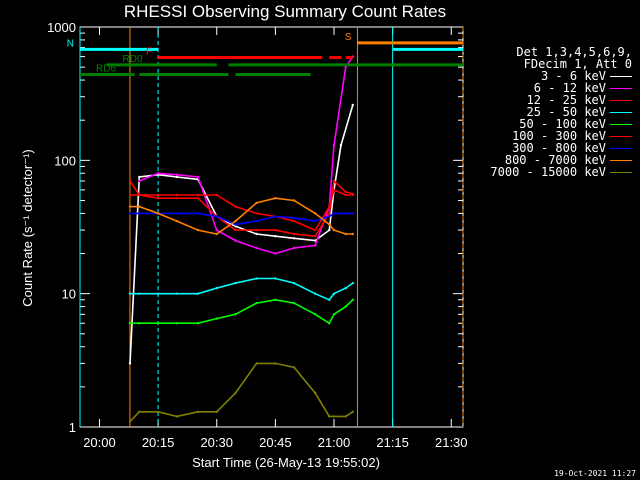 Image resolution: width=640 pixels, height=480 pixels. What do you see at coordinates (69, 294) in the screenshot?
I see `y-tick-label: 10` at bounding box center [69, 294].